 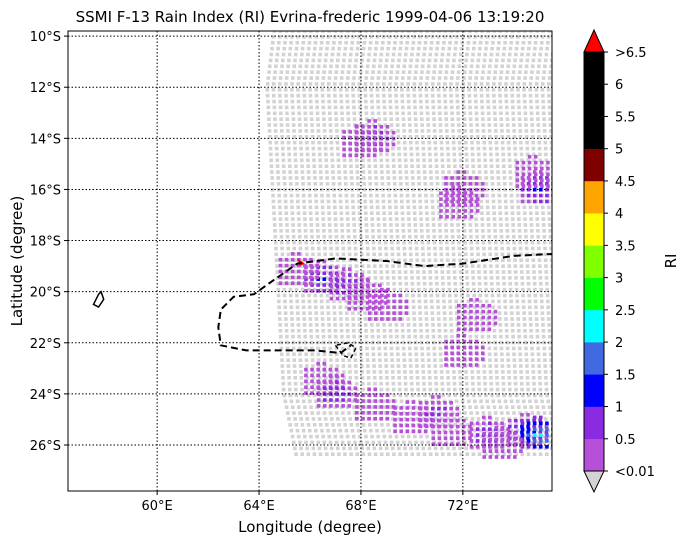 What do you see at coordinates (619, 408) in the screenshot?
I see `colorbar-tick-label: 1` at bounding box center [619, 408].